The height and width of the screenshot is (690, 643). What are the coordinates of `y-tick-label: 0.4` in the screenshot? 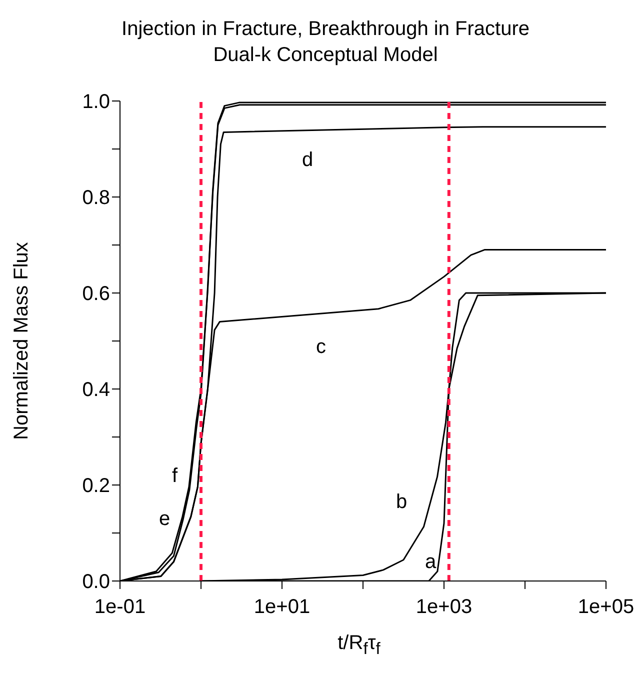 It's located at (96, 390).